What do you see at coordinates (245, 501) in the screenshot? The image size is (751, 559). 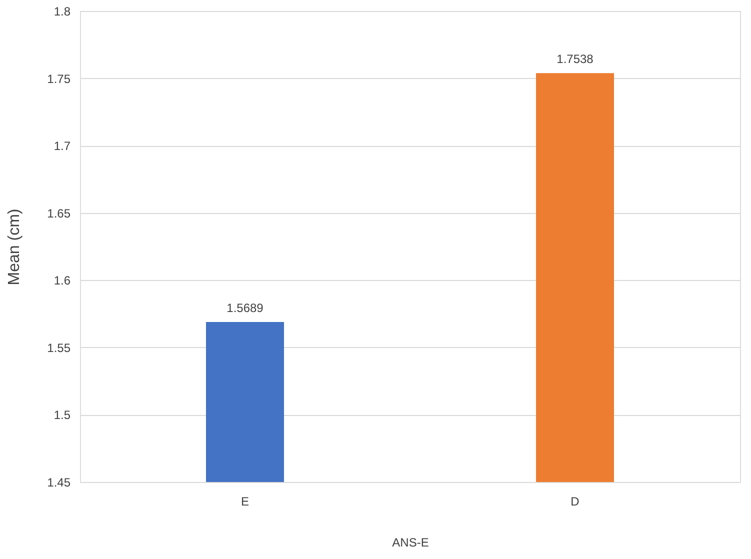 I see `x-tick-label: E` at bounding box center [245, 501].